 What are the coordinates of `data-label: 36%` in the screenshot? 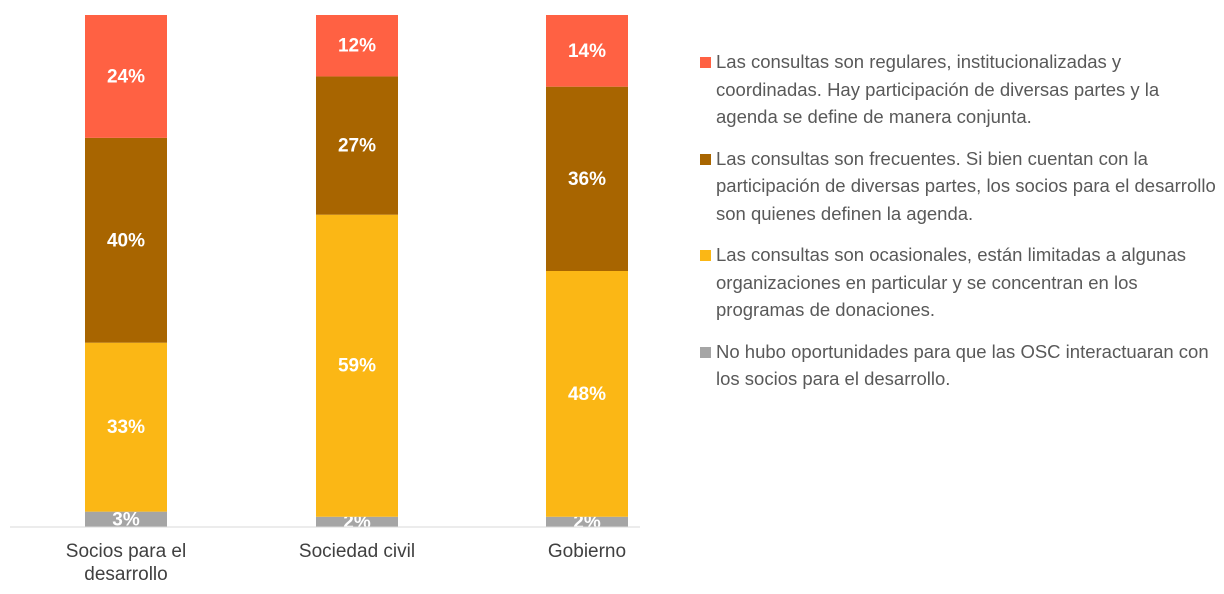 It's located at (587, 179).